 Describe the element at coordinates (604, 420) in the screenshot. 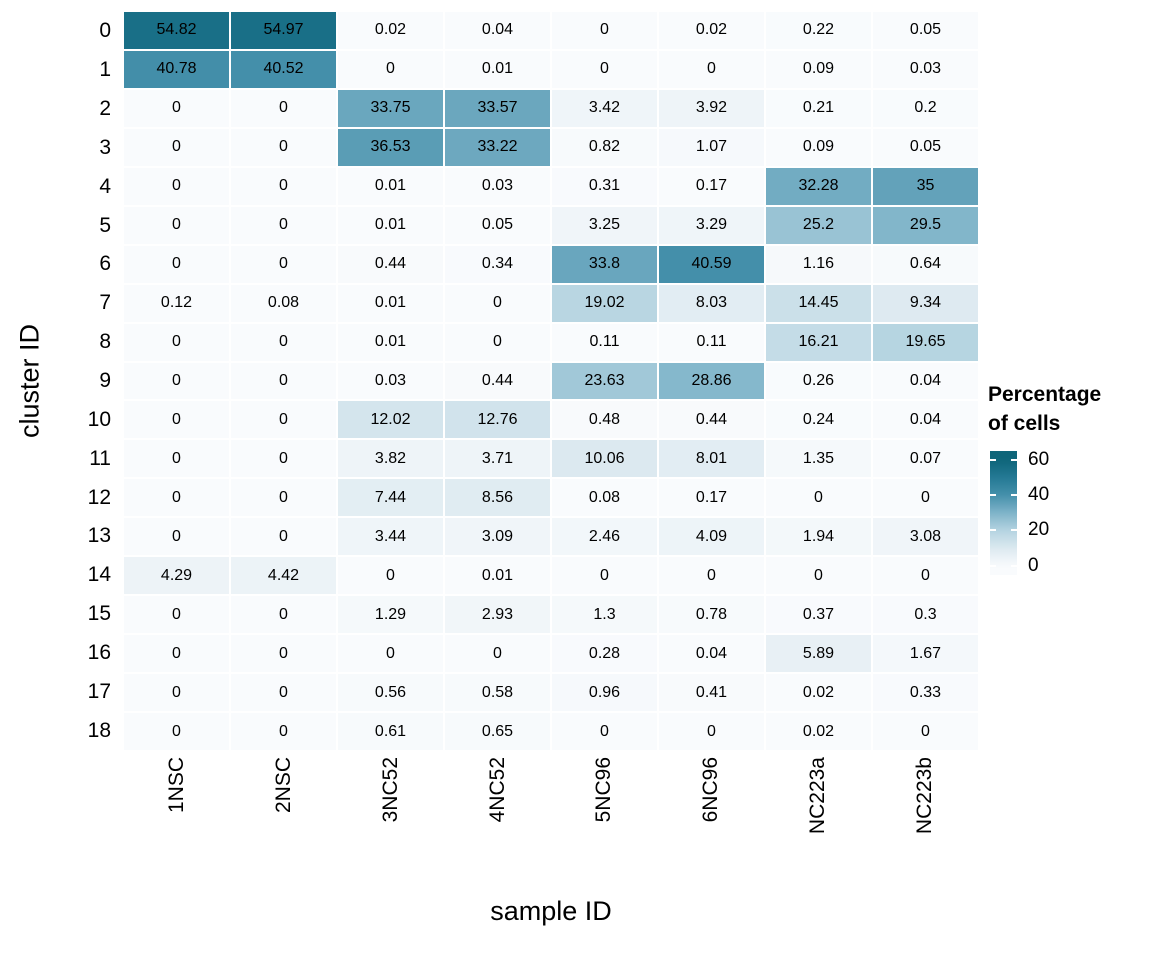

I see `heatmap-cell: 0.48` at that location.